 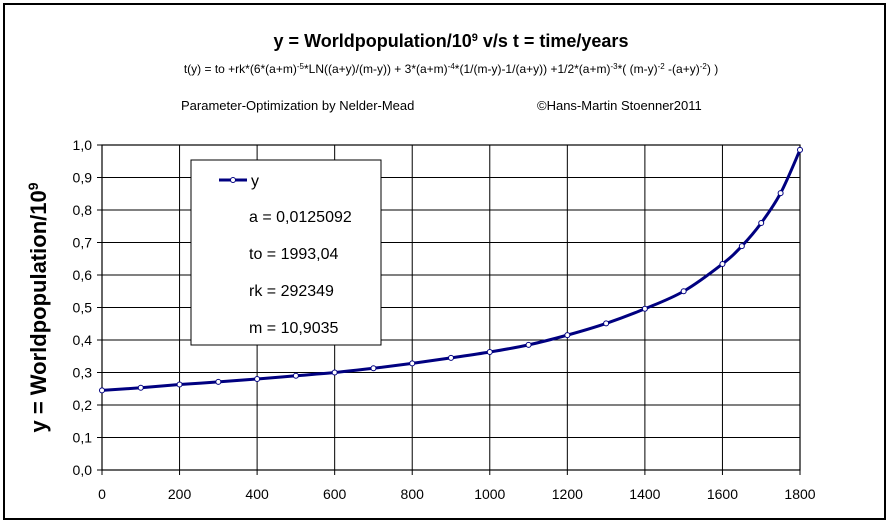 What do you see at coordinates (180, 494) in the screenshot?
I see `x-tick-label: 200` at bounding box center [180, 494].